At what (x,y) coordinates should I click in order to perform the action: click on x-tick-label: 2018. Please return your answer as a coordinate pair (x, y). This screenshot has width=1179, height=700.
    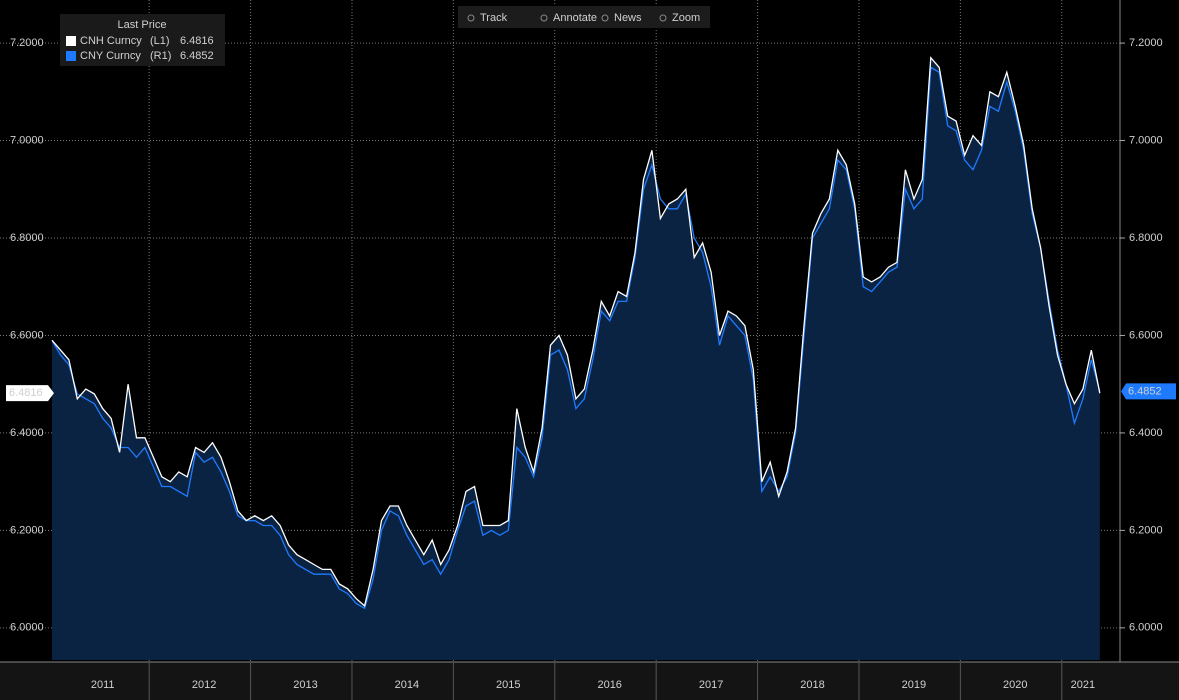
    Looking at the image, I should click on (812, 685).